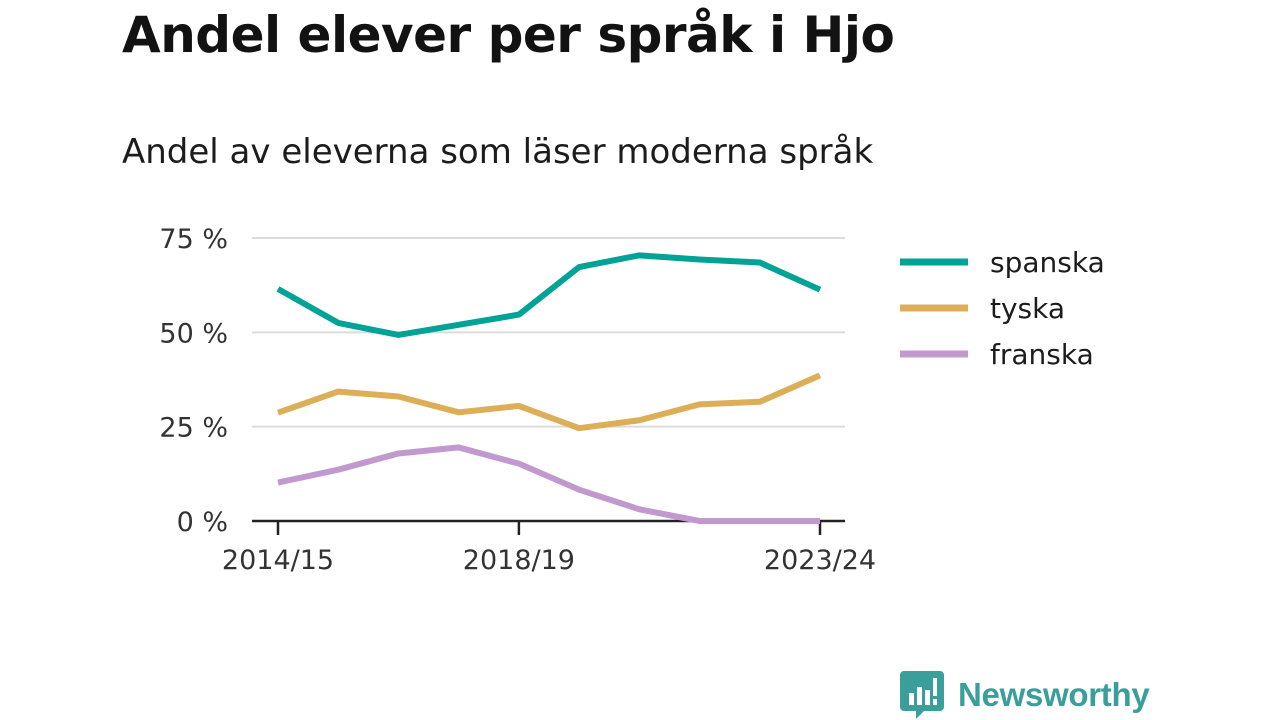 The width and height of the screenshot is (1280, 720). Describe the element at coordinates (508, 35) in the screenshot. I see `chart-title: Andel elever per språk i Hjo` at that location.